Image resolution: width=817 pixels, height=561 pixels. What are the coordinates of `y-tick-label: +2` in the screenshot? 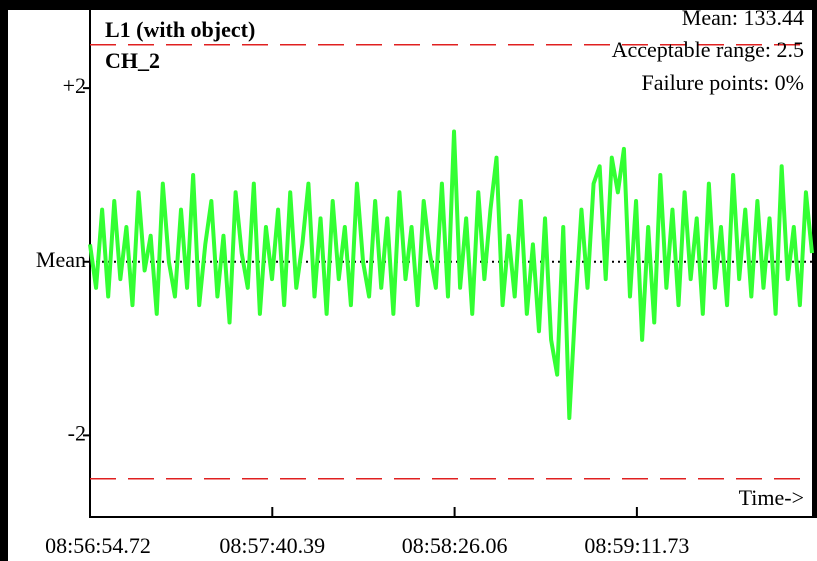 It's located at (74, 85).